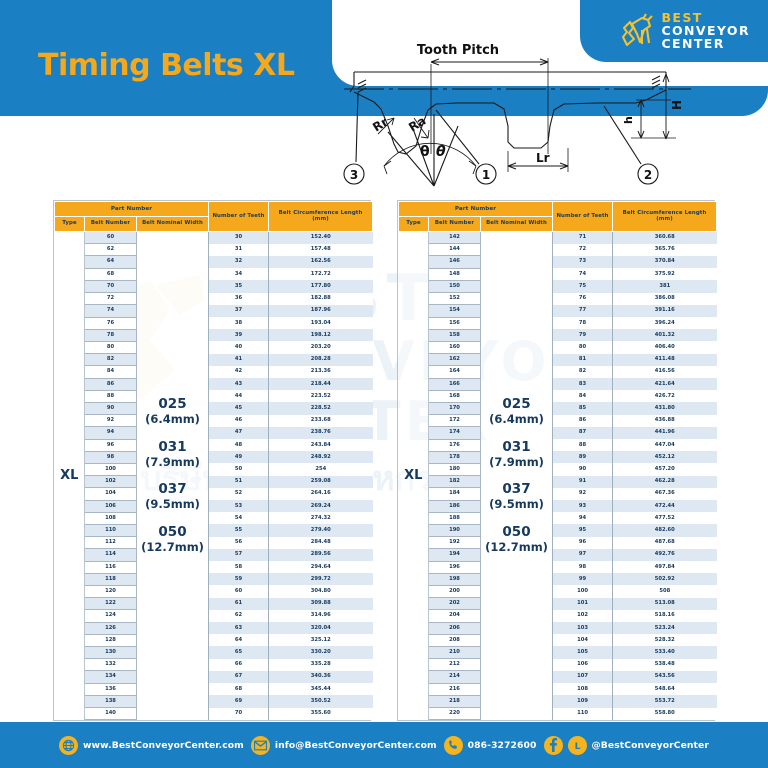 The width and height of the screenshot is (768, 768). I want to click on cell-belt-circumference: 213.36, so click(320, 372).